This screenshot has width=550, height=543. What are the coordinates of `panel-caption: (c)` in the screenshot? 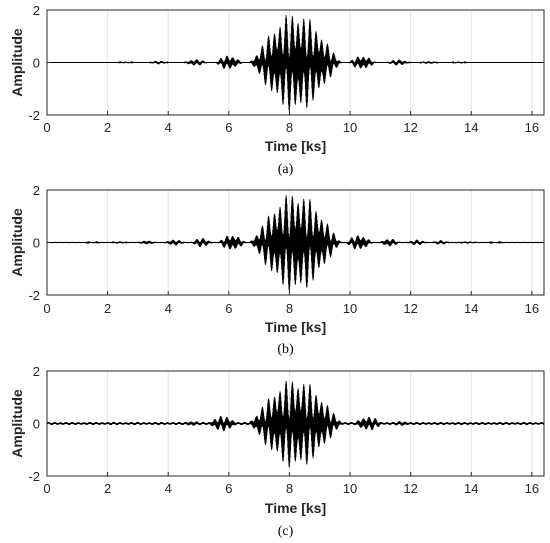 It's located at (286, 531).